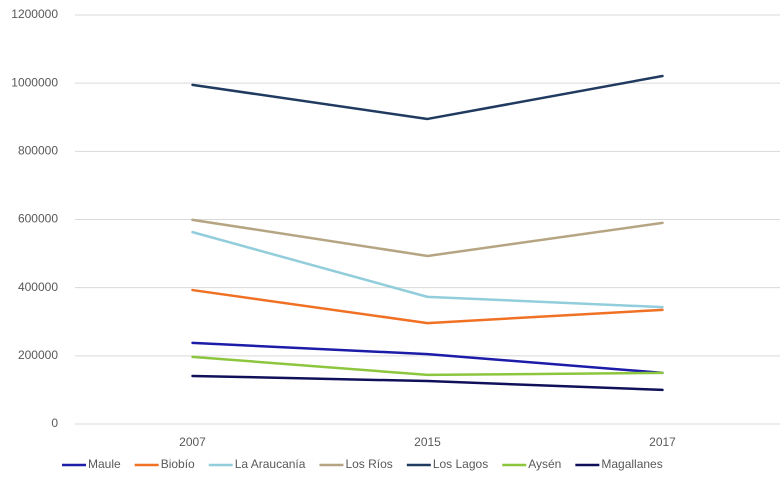 The height and width of the screenshot is (485, 781). Describe the element at coordinates (34, 14) in the screenshot. I see `y-tick-label: 1200000` at that location.